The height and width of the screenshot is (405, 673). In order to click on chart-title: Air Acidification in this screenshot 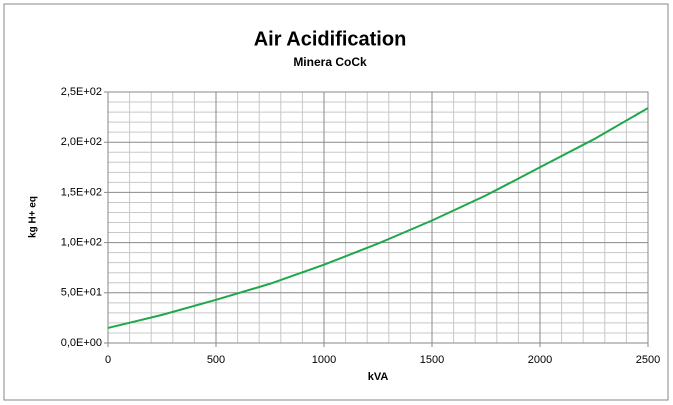, I will do `click(330, 39)`.